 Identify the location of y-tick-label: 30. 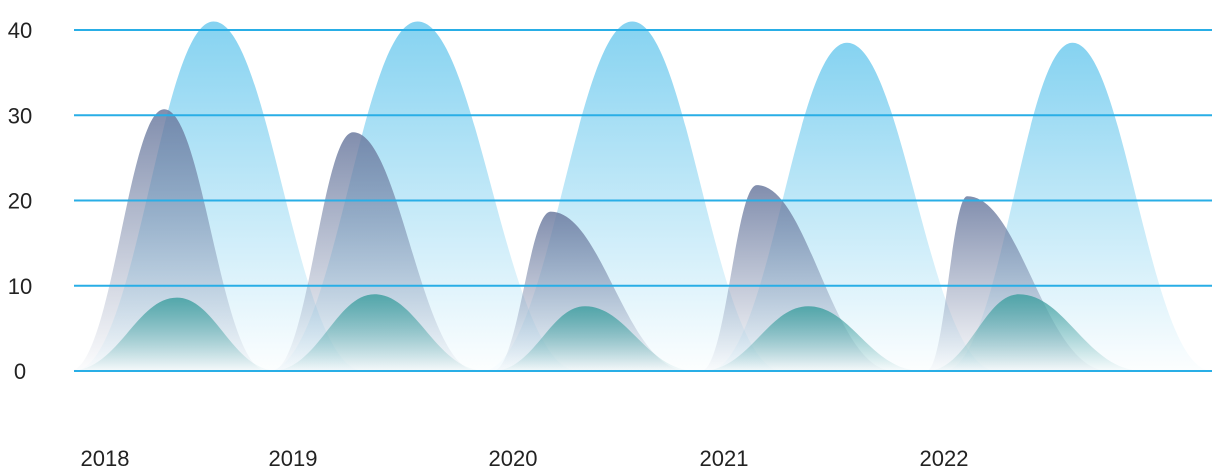
(20, 115).